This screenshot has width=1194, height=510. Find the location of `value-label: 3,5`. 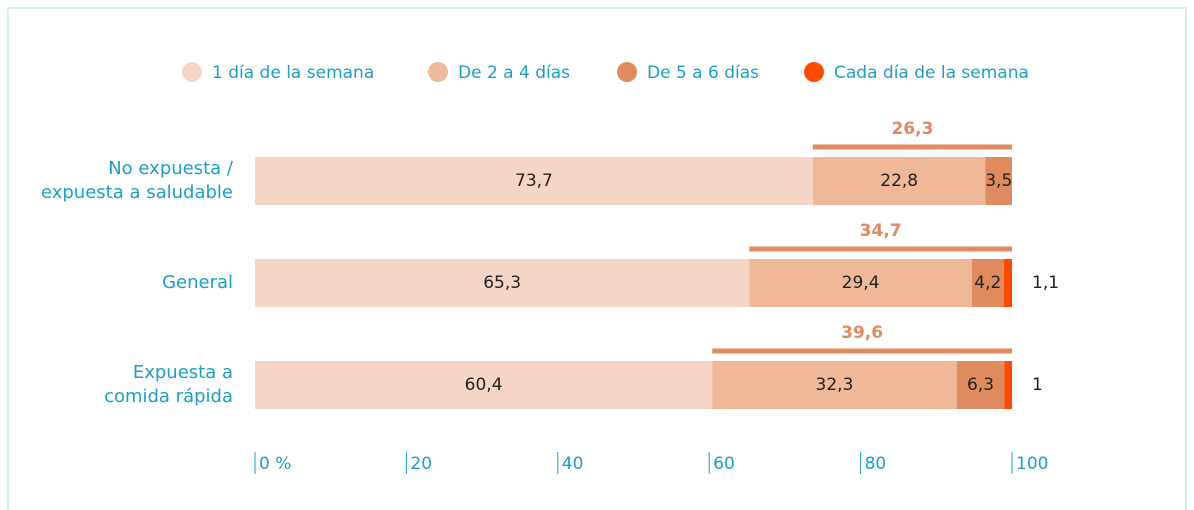

value-label: 3,5 is located at coordinates (998, 181).